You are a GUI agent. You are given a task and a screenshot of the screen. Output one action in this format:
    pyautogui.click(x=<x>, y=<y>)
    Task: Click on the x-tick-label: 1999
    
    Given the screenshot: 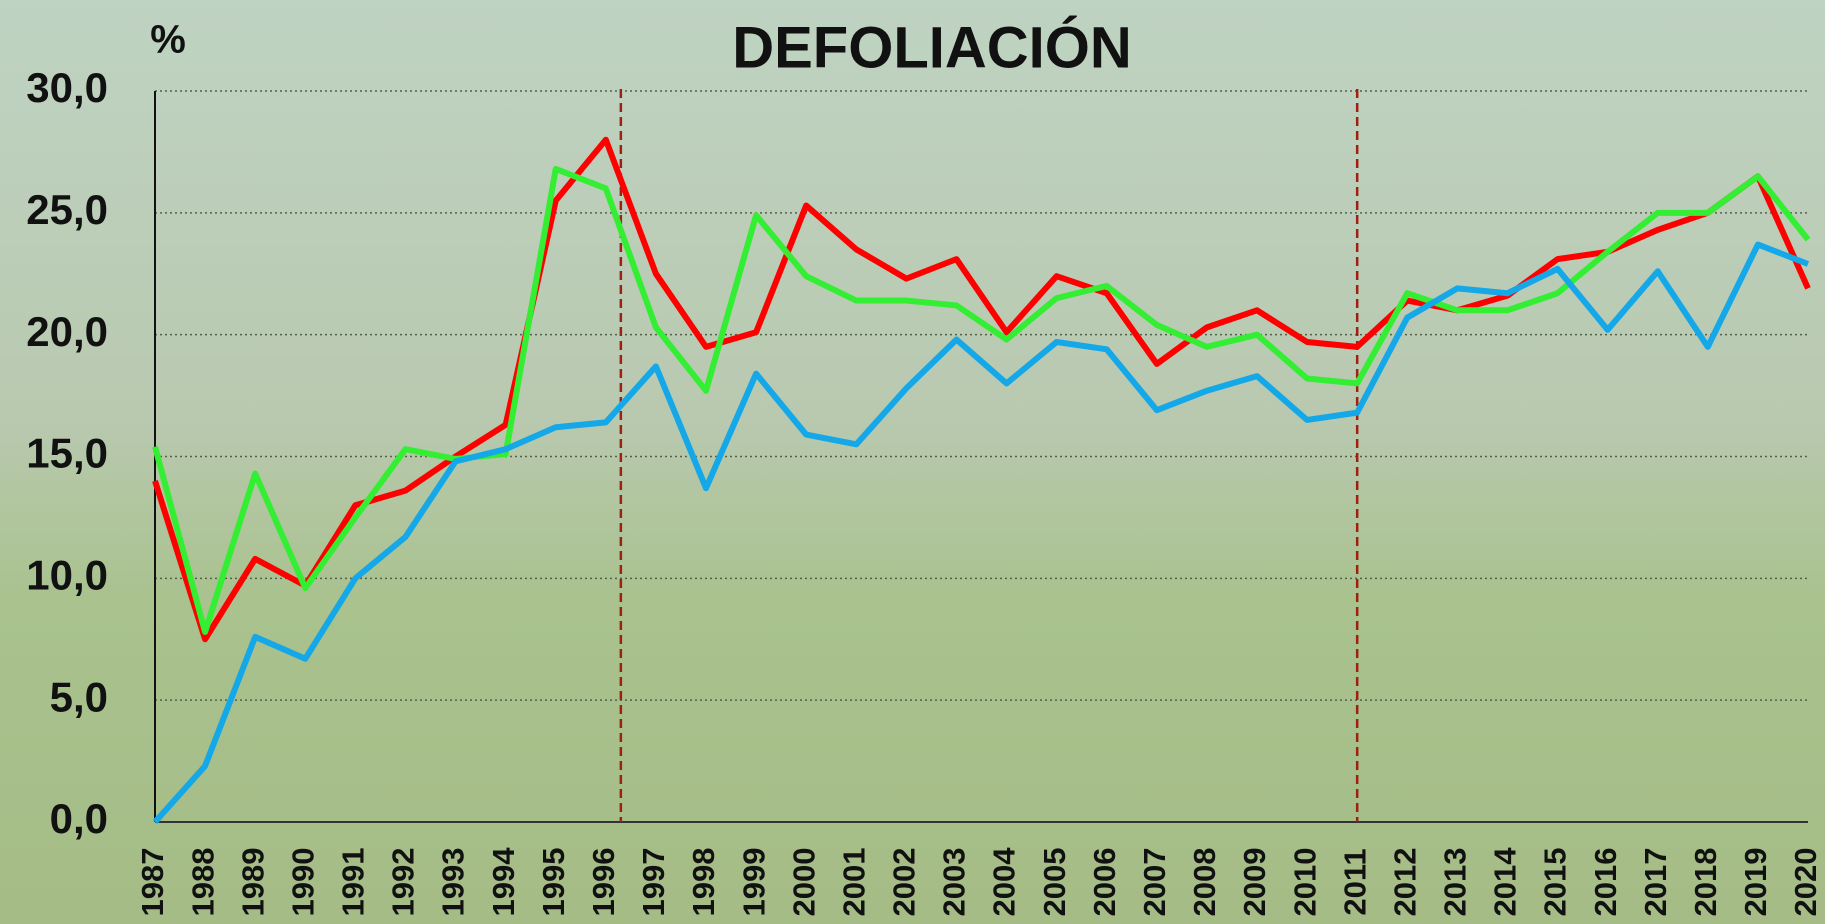 What is the action you would take?
    pyautogui.click(x=753, y=882)
    